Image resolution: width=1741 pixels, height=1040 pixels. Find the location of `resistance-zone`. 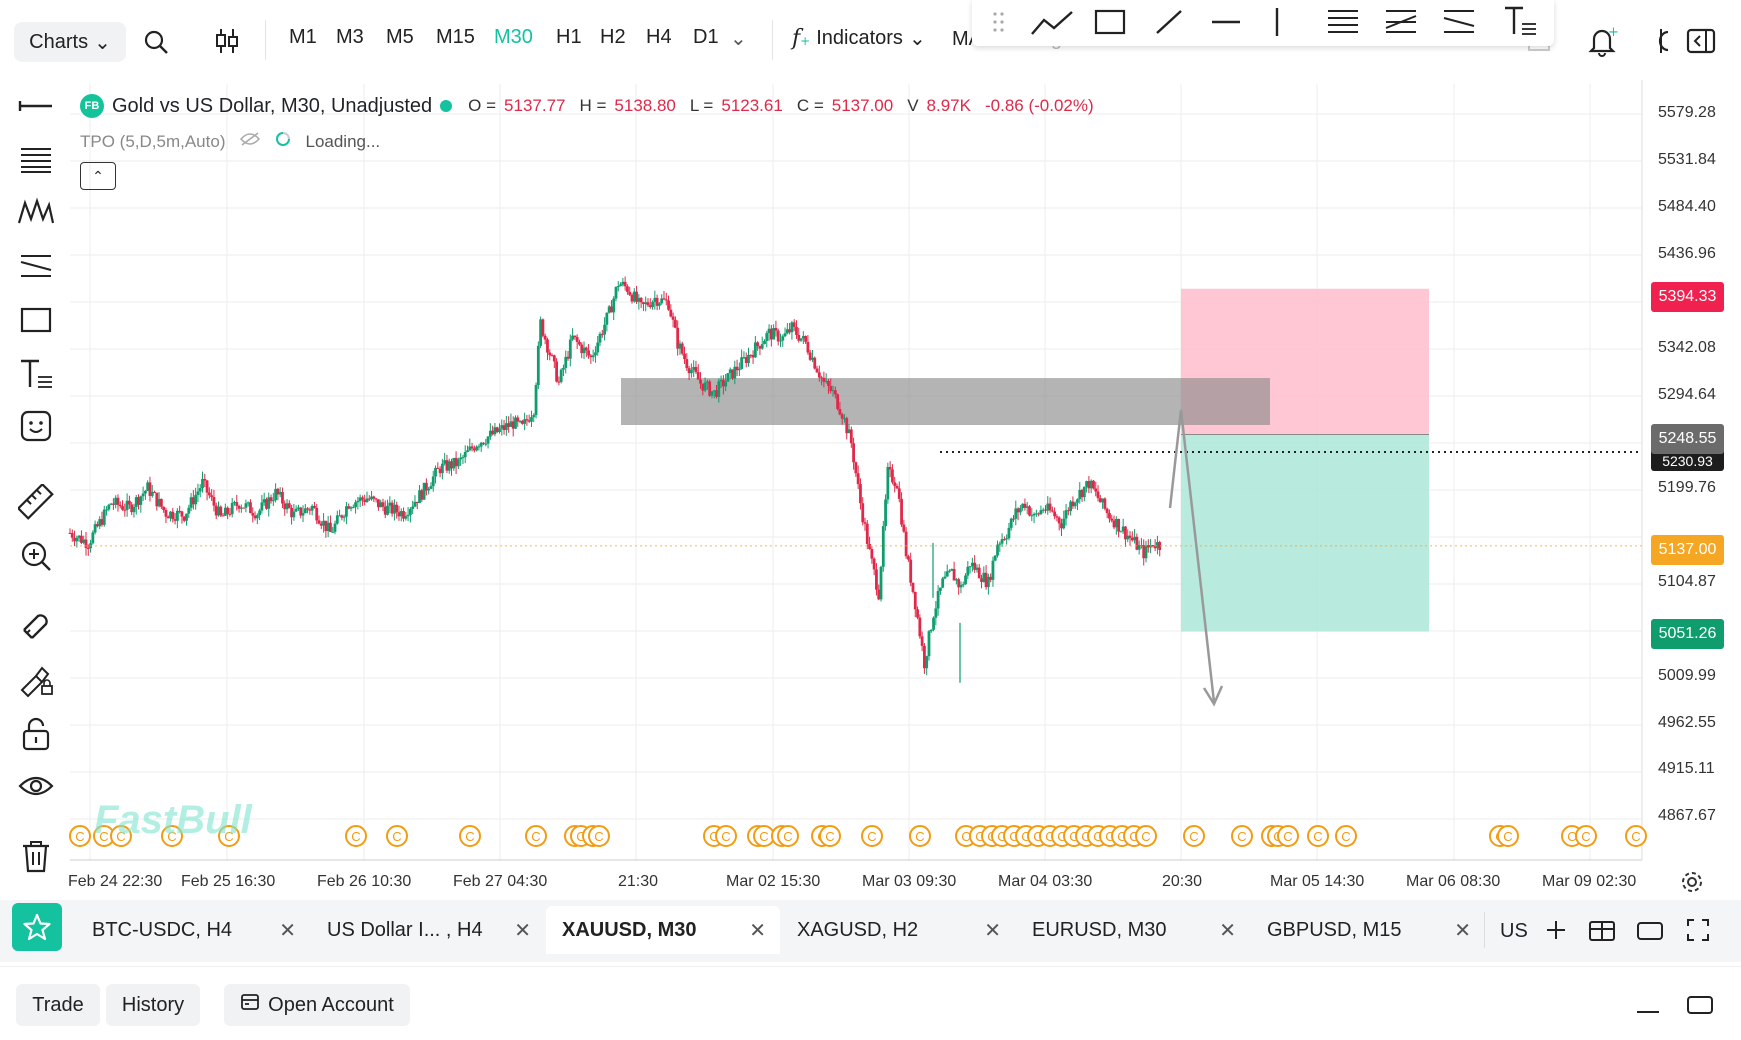

resistance-zone is located at coordinates (945, 402).